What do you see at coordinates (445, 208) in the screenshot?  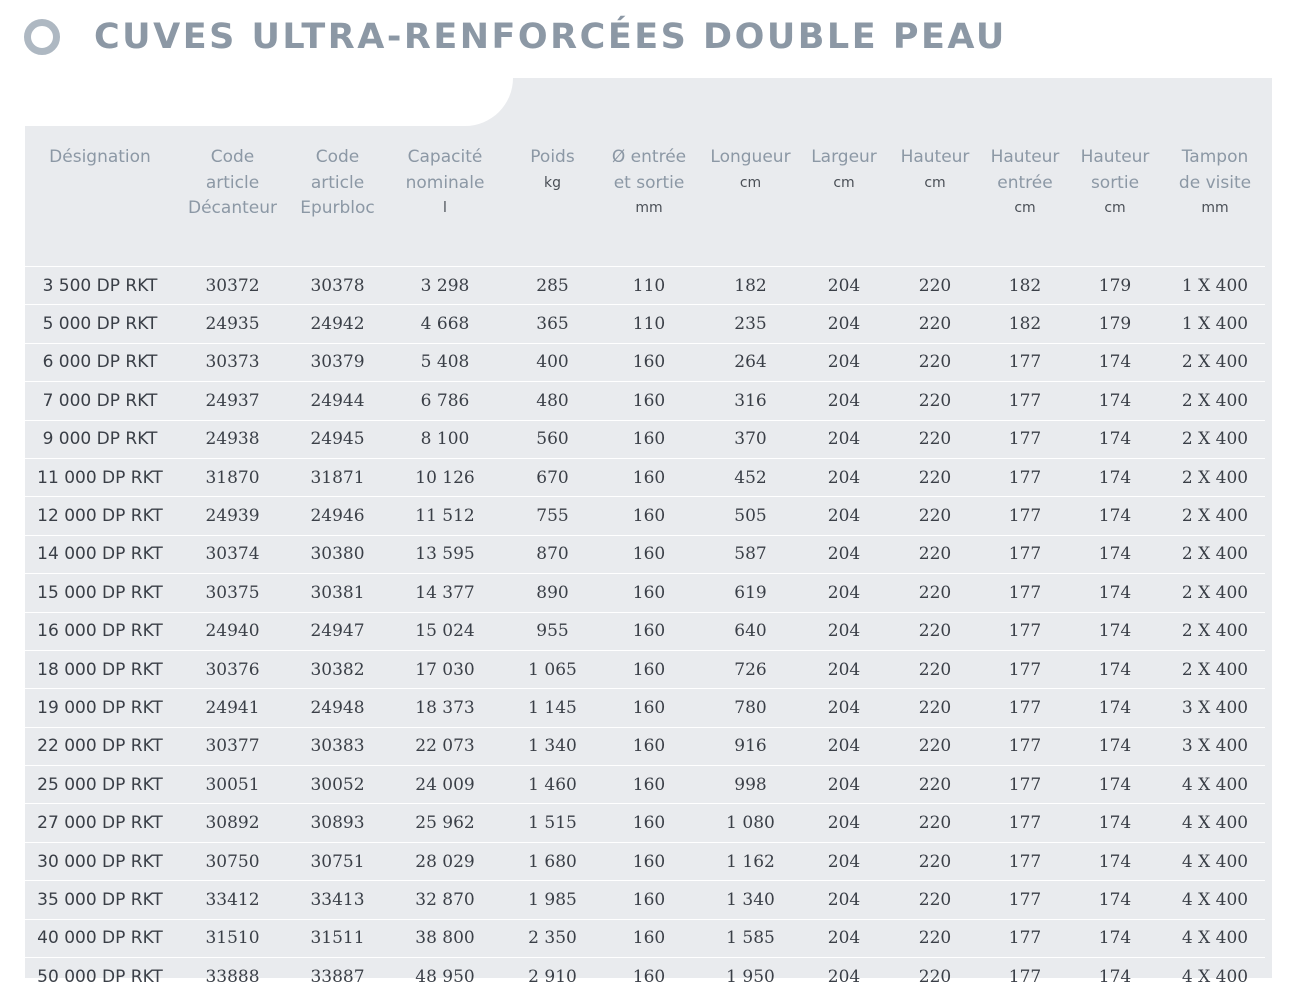 I see `column-unit: l` at bounding box center [445, 208].